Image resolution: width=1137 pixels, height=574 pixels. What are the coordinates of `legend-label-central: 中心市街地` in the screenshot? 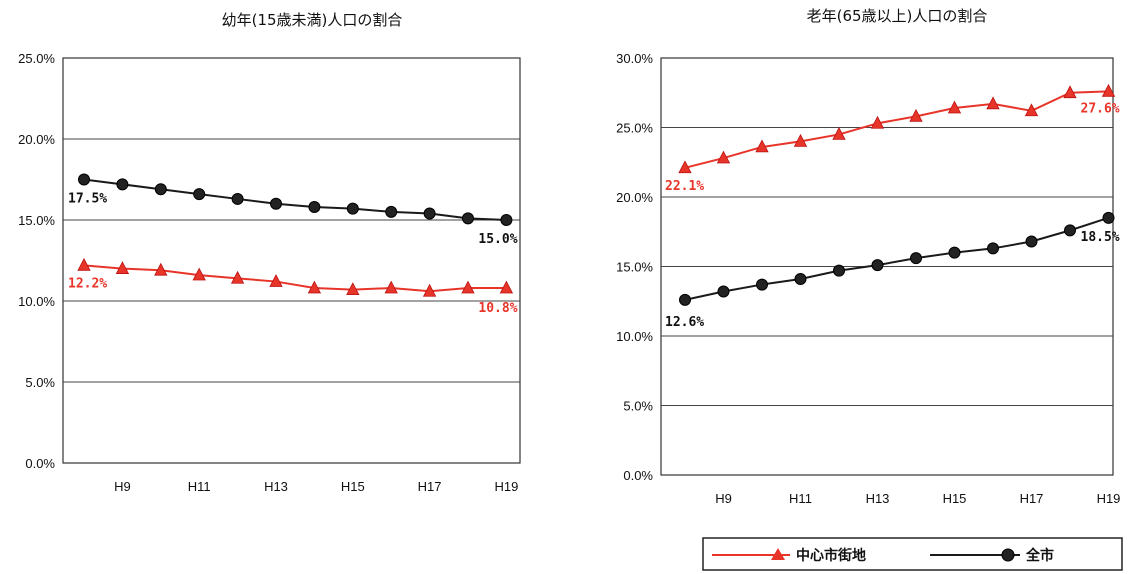 It's located at (831, 555).